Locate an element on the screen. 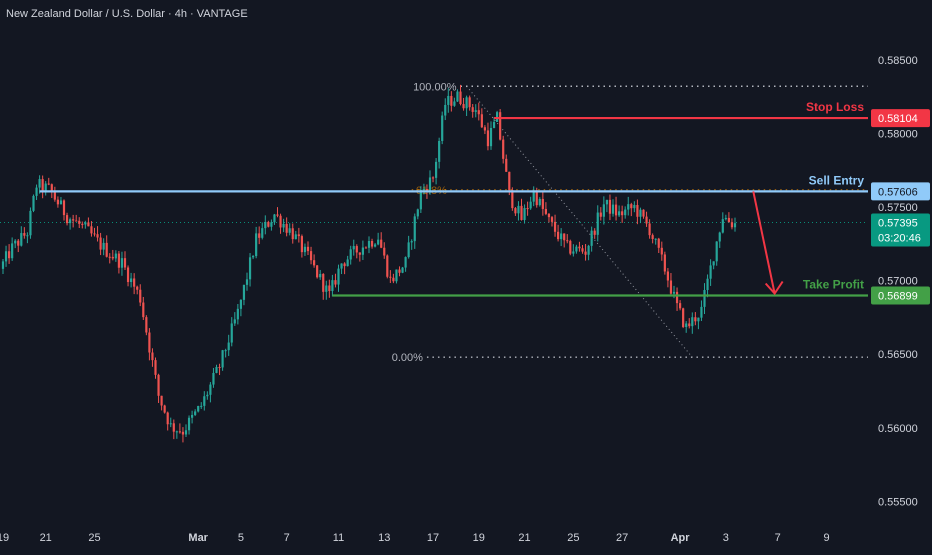  bar-countdown: 03:20:46 is located at coordinates (899, 238).